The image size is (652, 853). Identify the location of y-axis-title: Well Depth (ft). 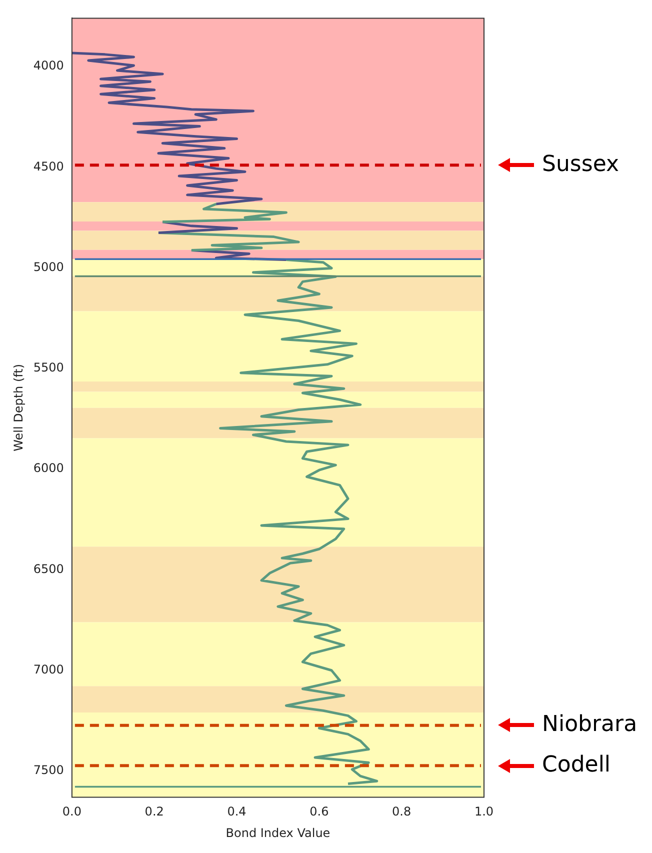
(18, 408).